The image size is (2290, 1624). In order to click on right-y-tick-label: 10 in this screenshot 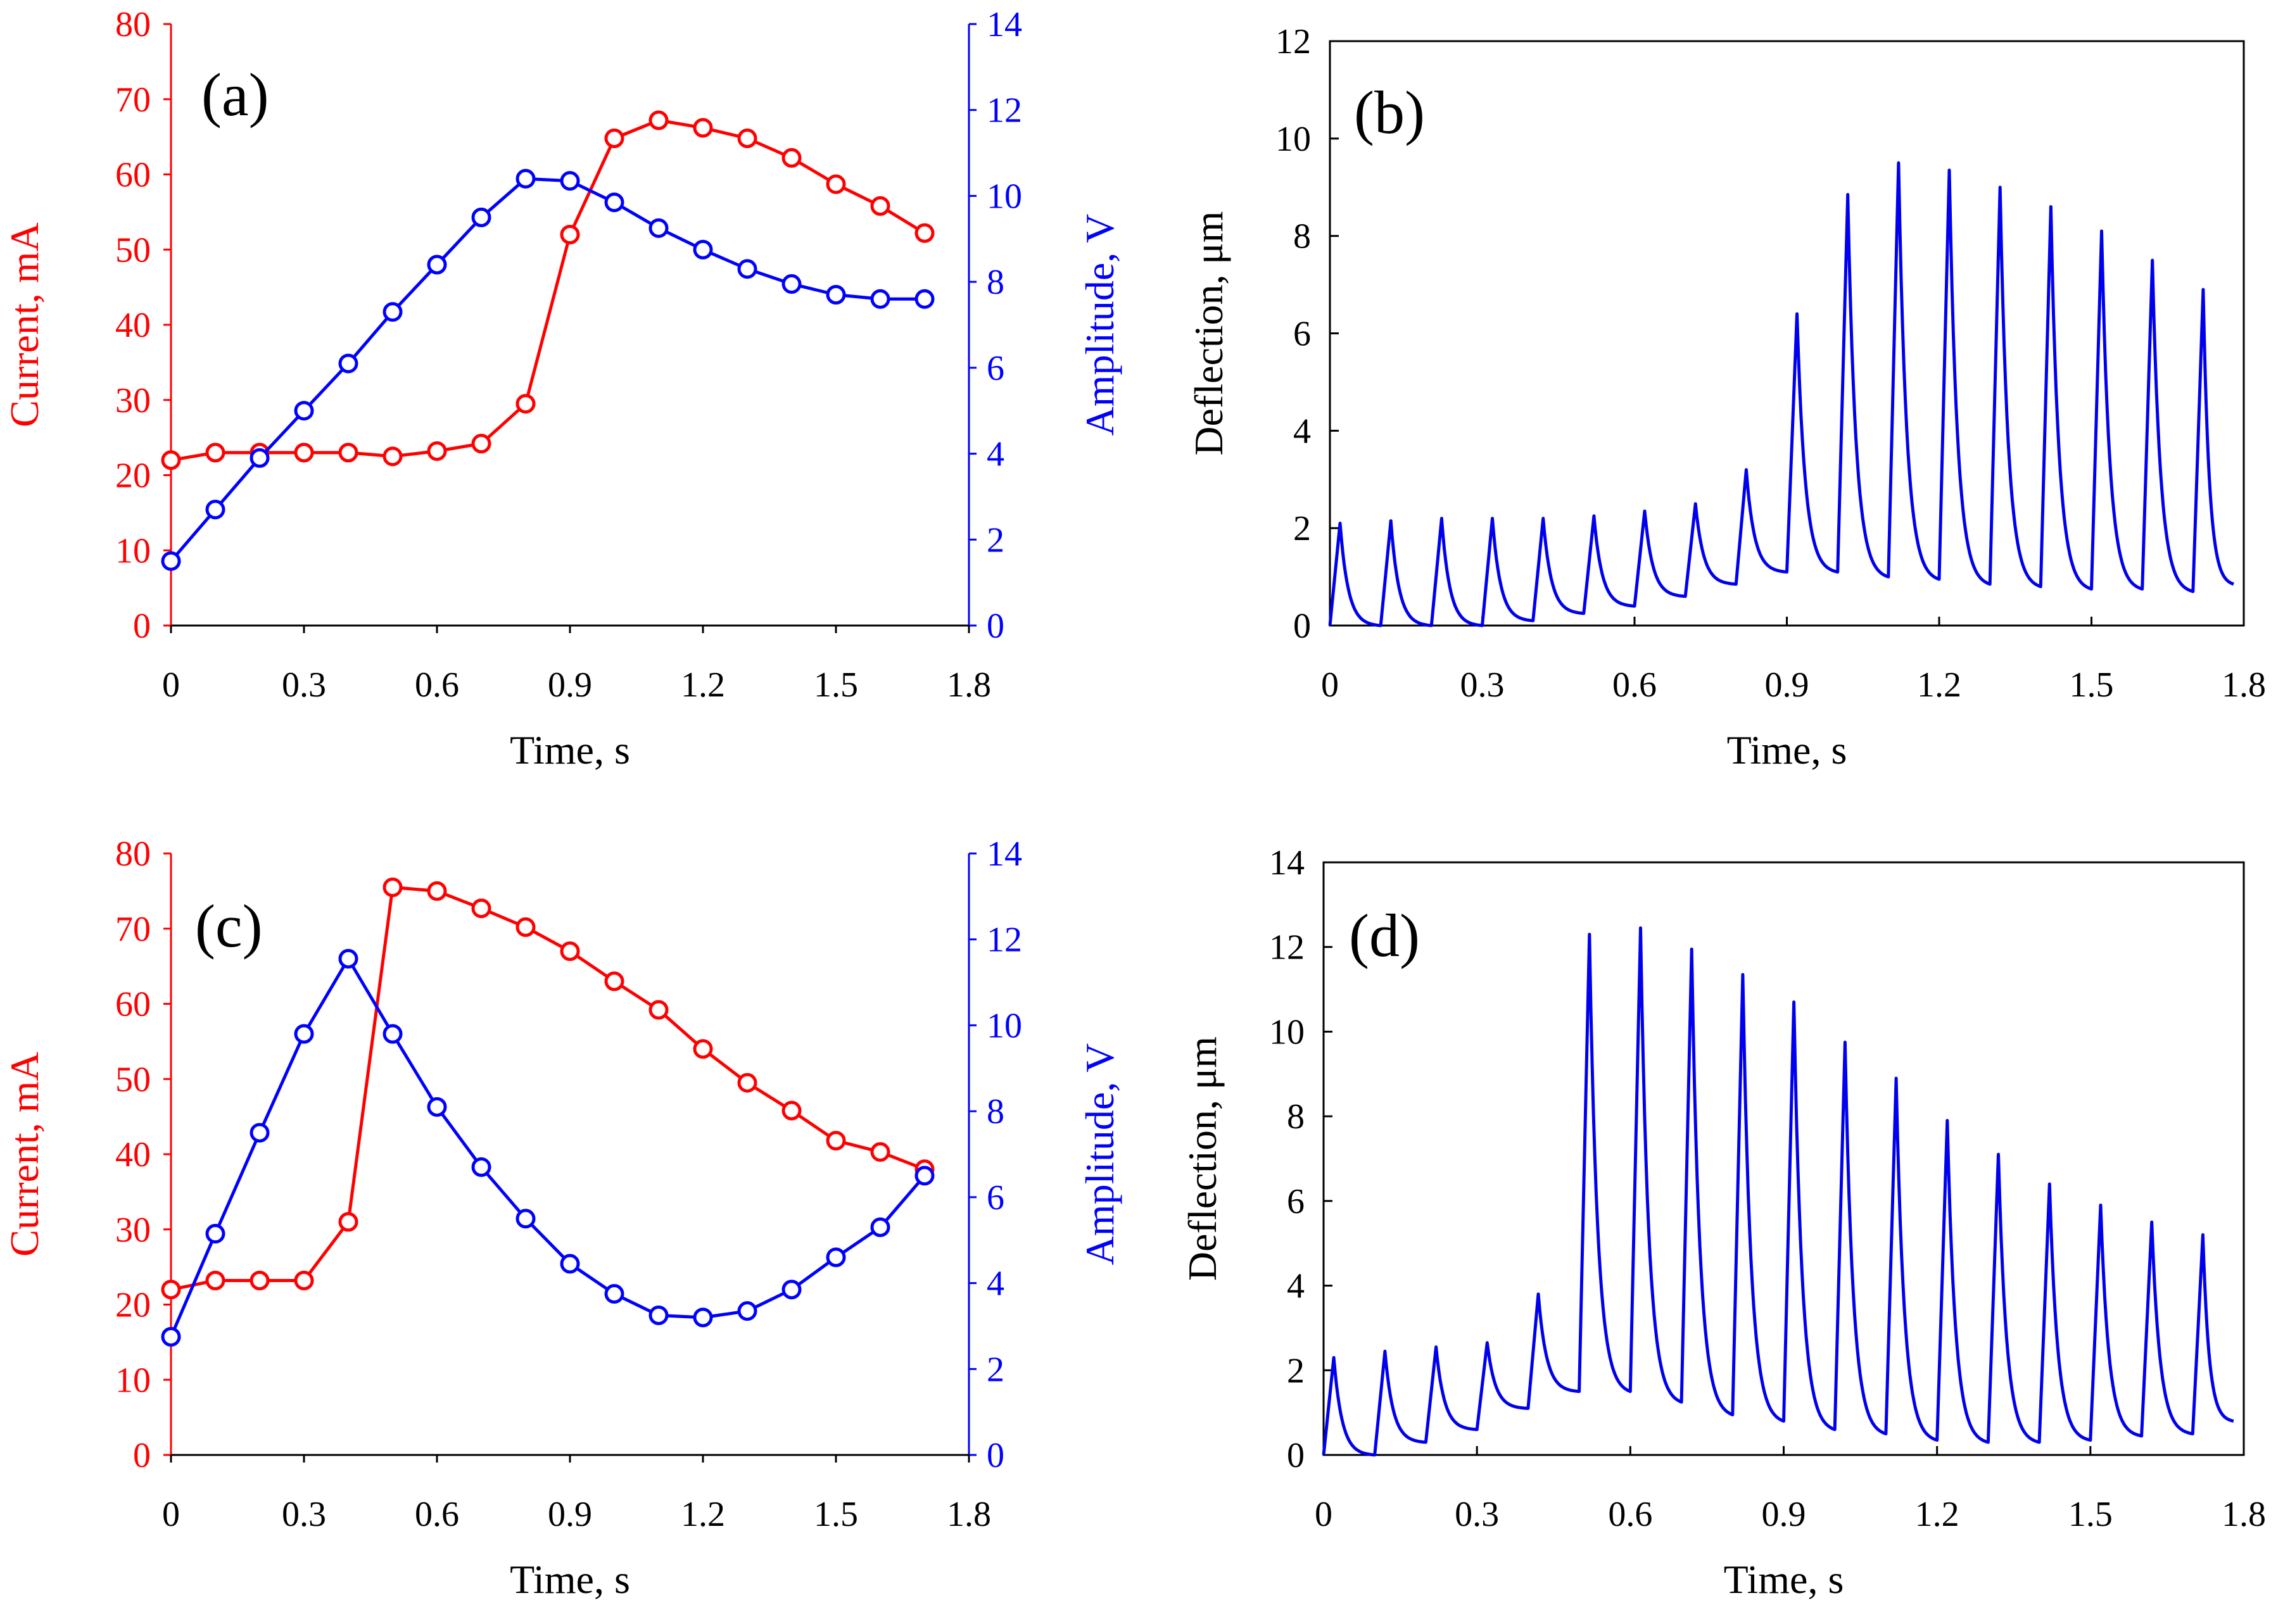, I will do `click(1004, 196)`.